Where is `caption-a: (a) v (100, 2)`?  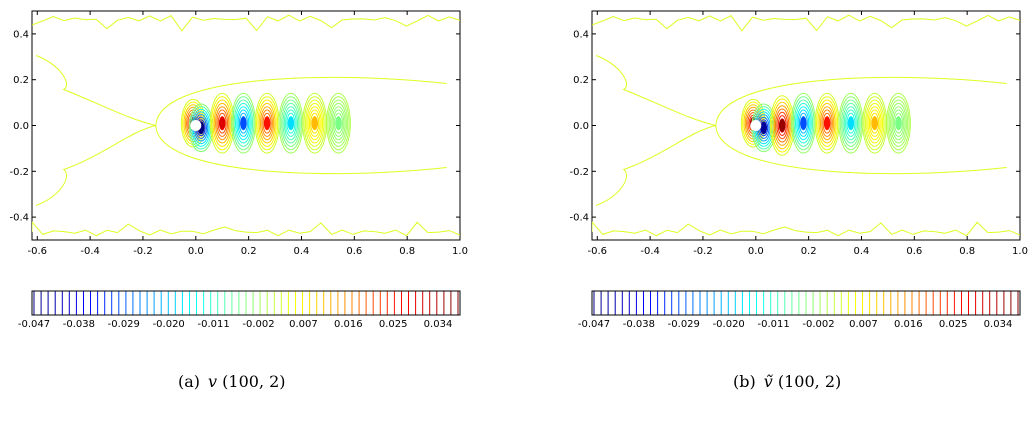
caption-a: (a) v (100, 2) is located at coordinates (232, 381).